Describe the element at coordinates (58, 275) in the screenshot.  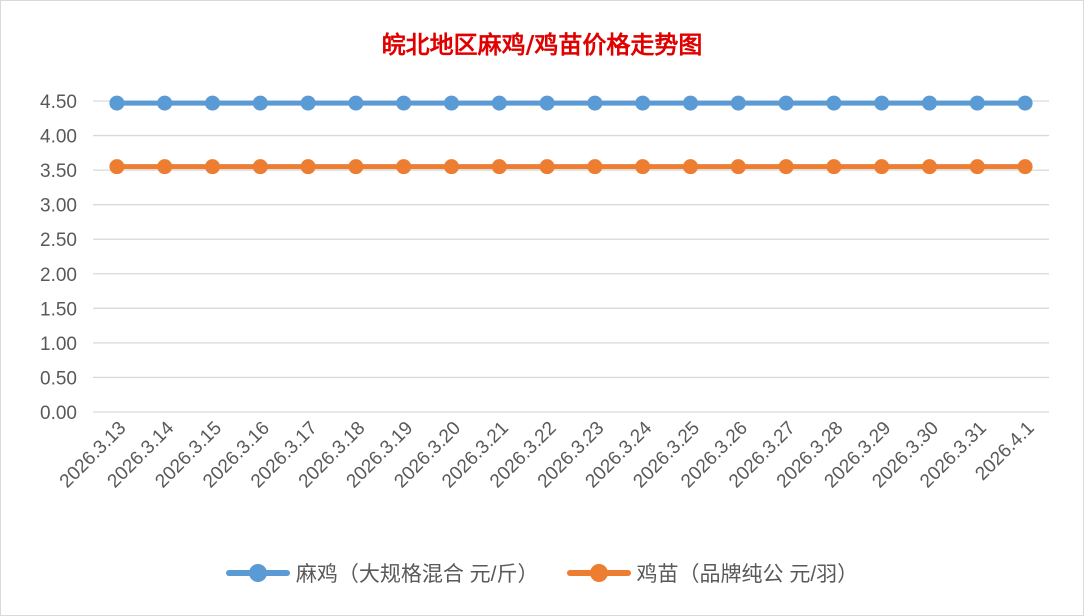
I see `y-tick-label: 2.00` at that location.